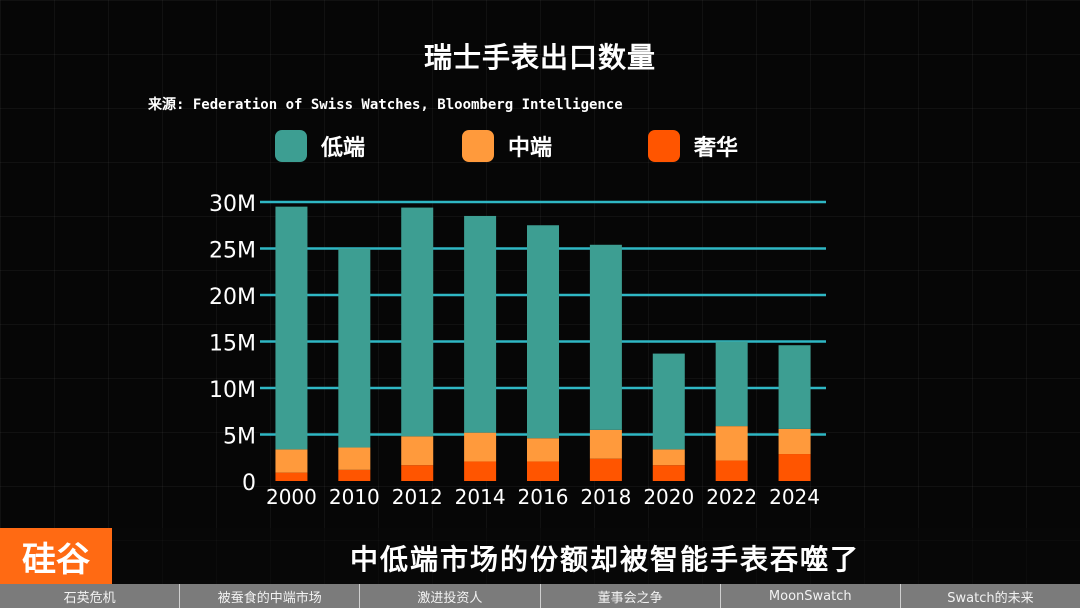  I want to click on chart-legend: 低端 中端 奢华, so click(540, 150).